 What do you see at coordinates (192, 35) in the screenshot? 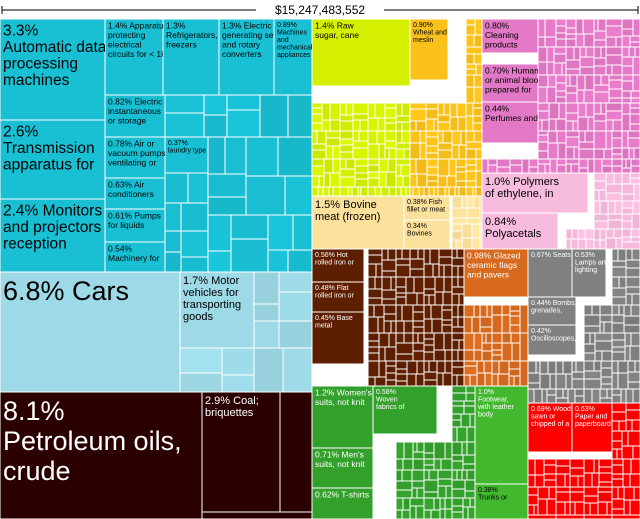
I see `treemap-label-refrigerators: 1.3% Refrigerators, freezers` at bounding box center [192, 35].